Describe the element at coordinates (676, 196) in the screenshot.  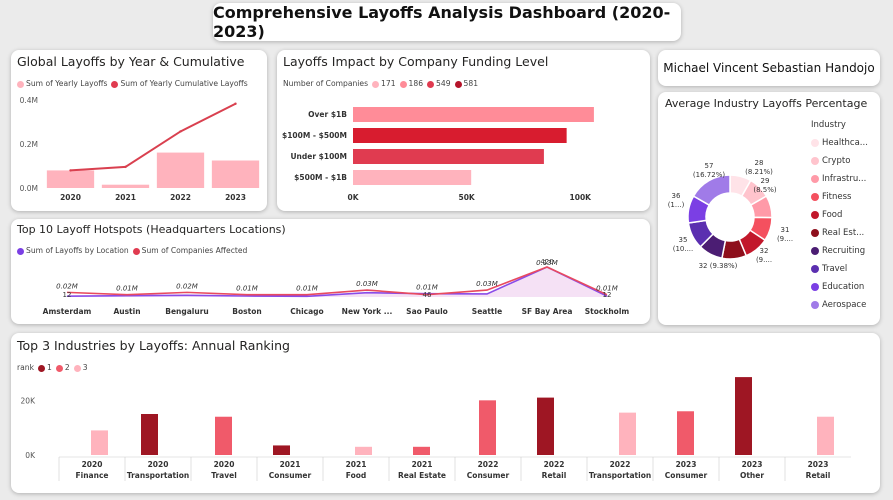
I see `donut-data-label: 36` at that location.